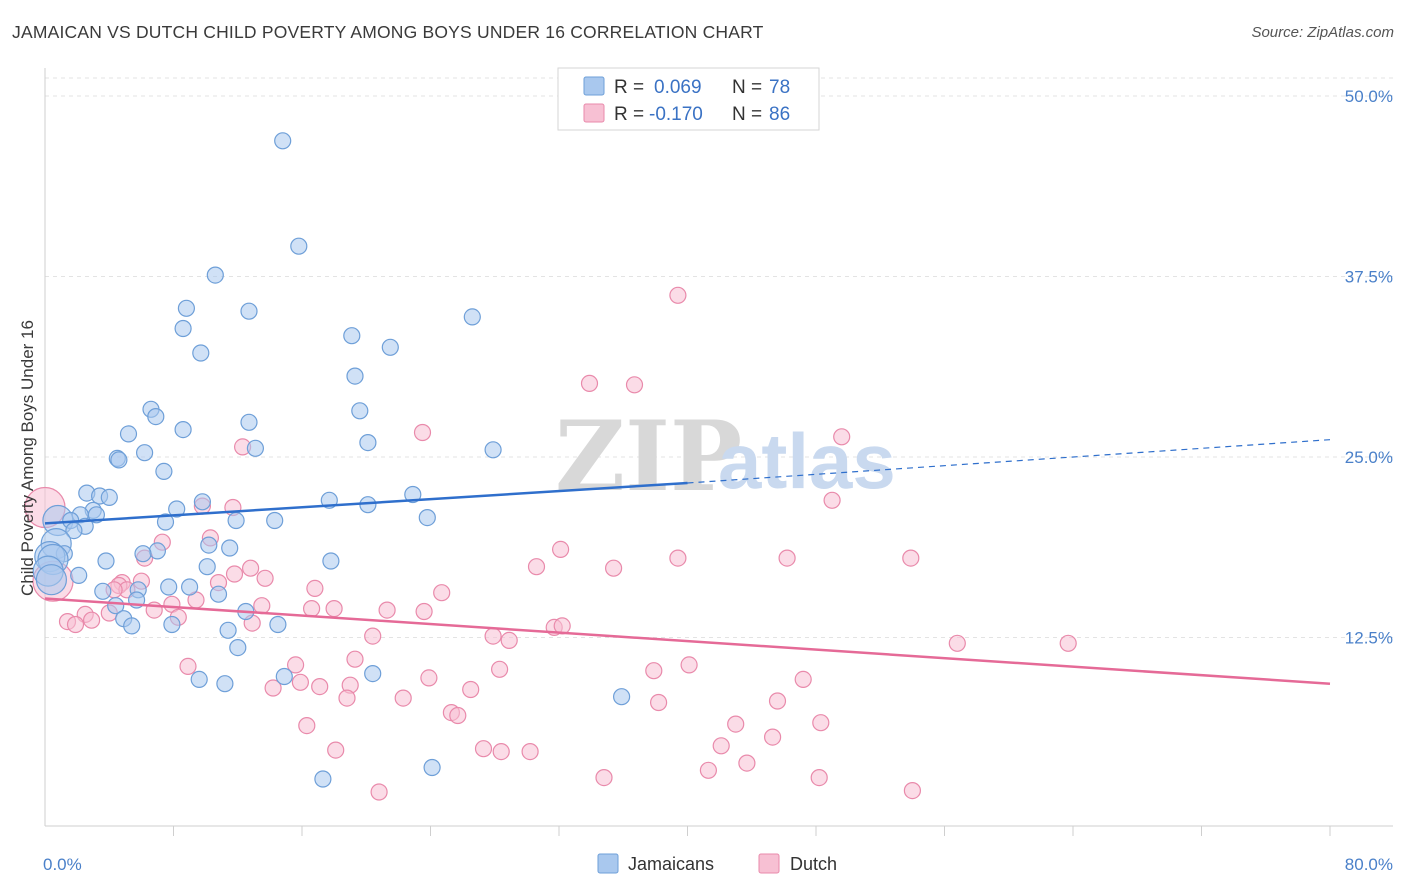 The width and height of the screenshot is (1406, 892). Describe the element at coordinates (779, 87) in the screenshot. I see `legend-n-value-jamaicans: 78` at that location.